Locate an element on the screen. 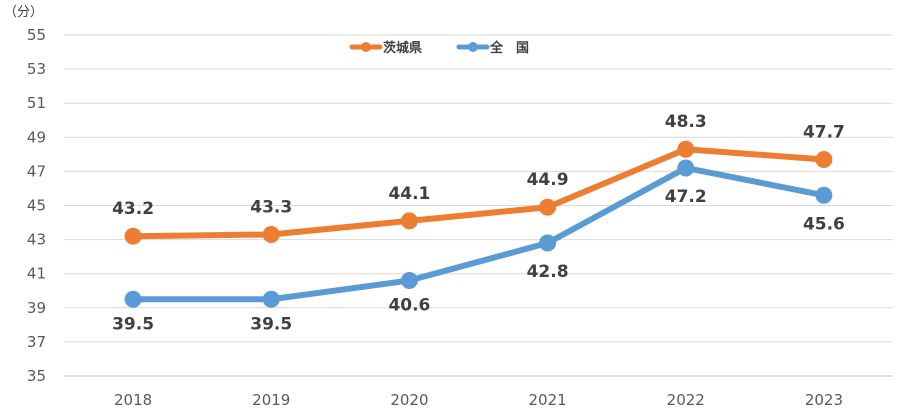  data-label: 40.6 is located at coordinates (409, 306).